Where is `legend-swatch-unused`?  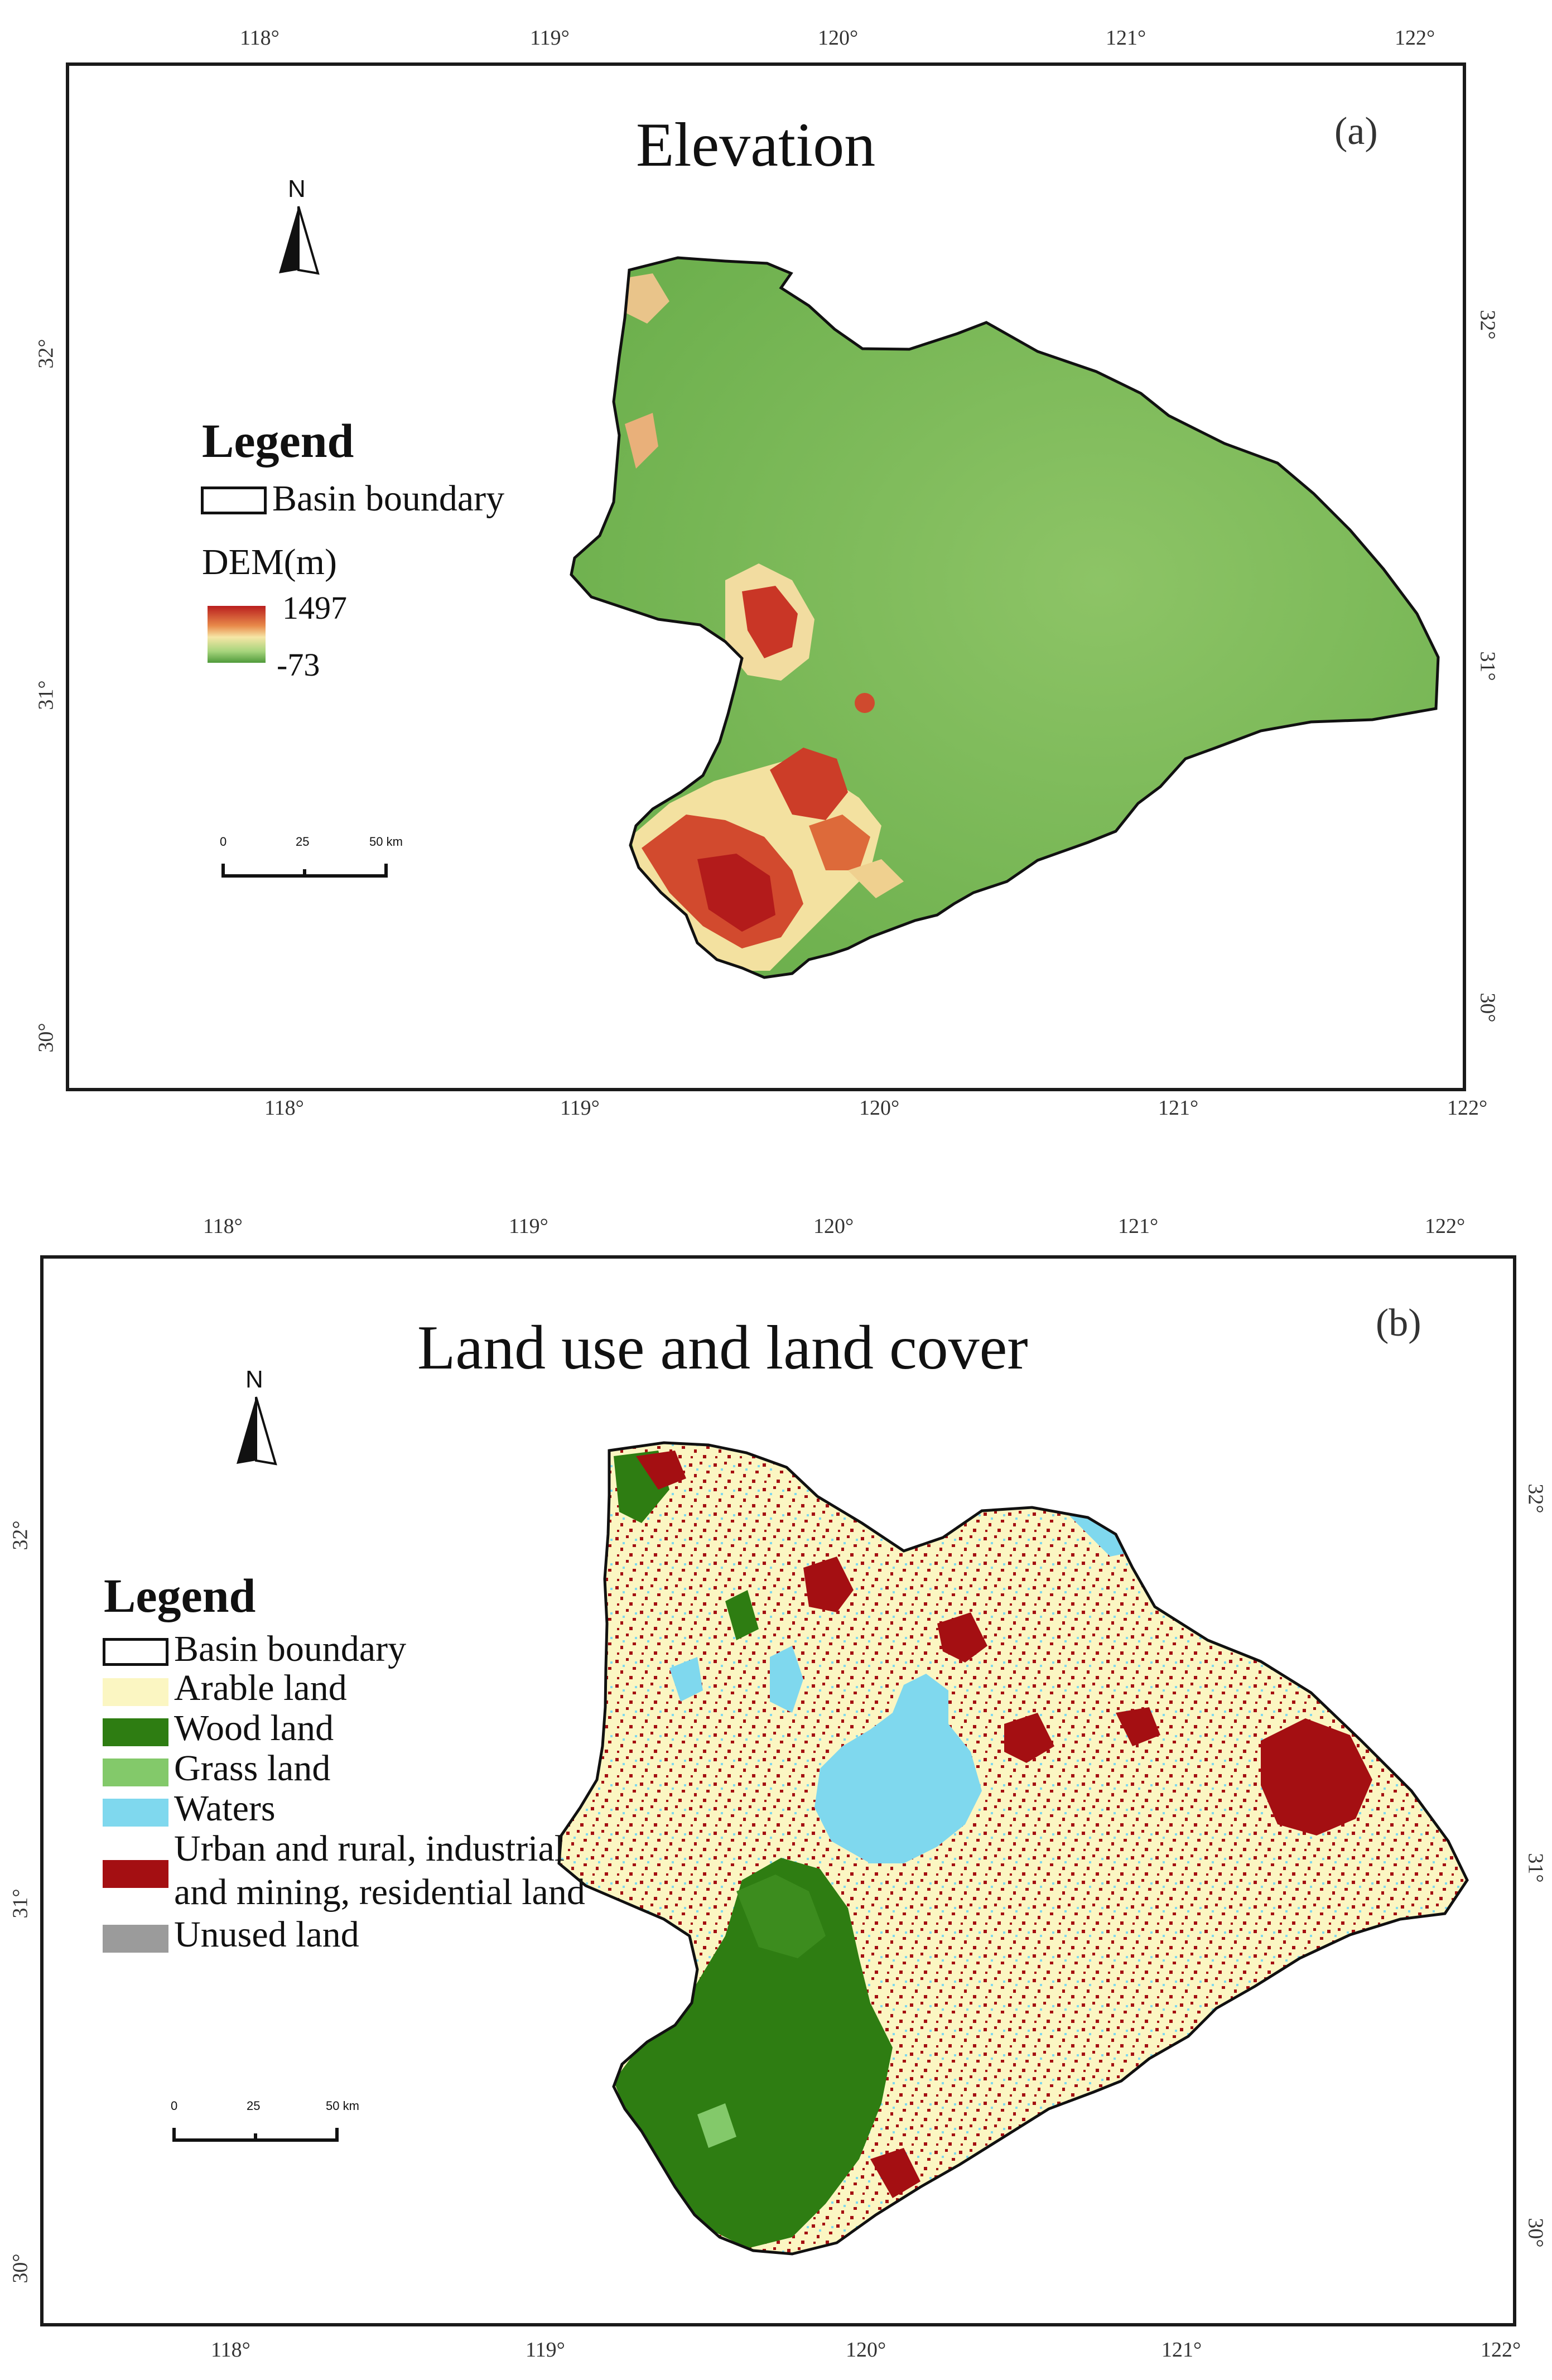 legend-swatch-unused is located at coordinates (135, 1939).